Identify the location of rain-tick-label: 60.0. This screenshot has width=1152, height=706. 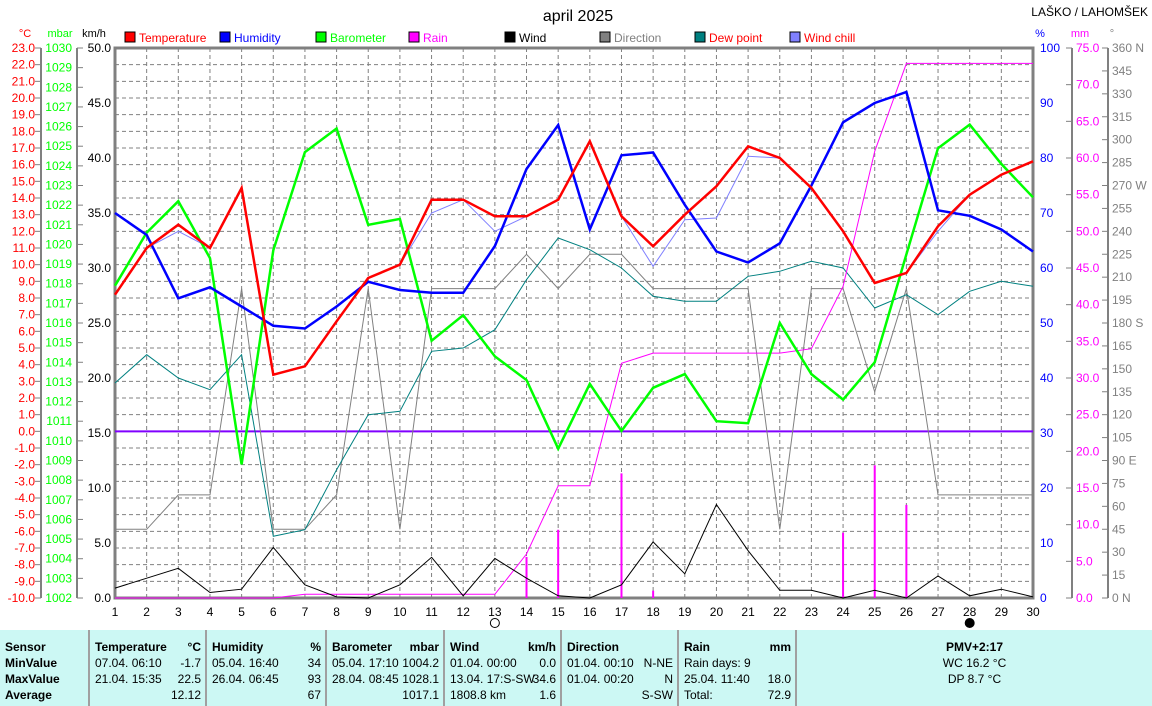
(1088, 158).